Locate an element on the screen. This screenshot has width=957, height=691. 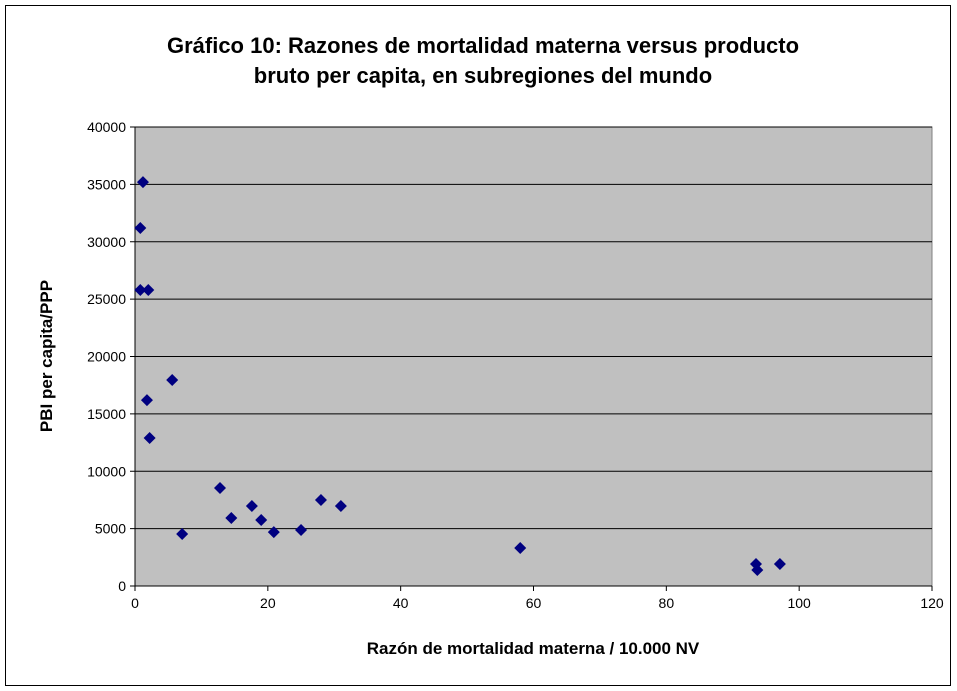
x-tick-label: 120 is located at coordinates (932, 603).